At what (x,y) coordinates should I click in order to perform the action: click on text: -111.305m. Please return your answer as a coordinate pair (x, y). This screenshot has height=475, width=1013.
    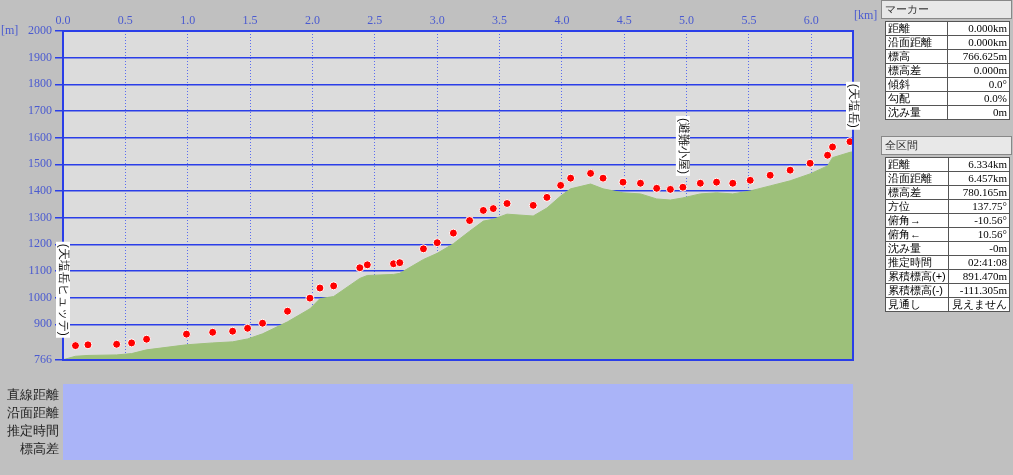
    Looking at the image, I should click on (979, 290).